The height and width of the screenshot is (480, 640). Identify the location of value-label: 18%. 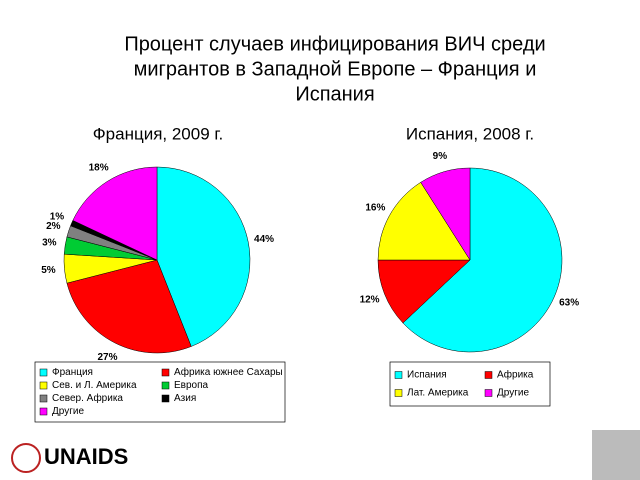
(99, 168).